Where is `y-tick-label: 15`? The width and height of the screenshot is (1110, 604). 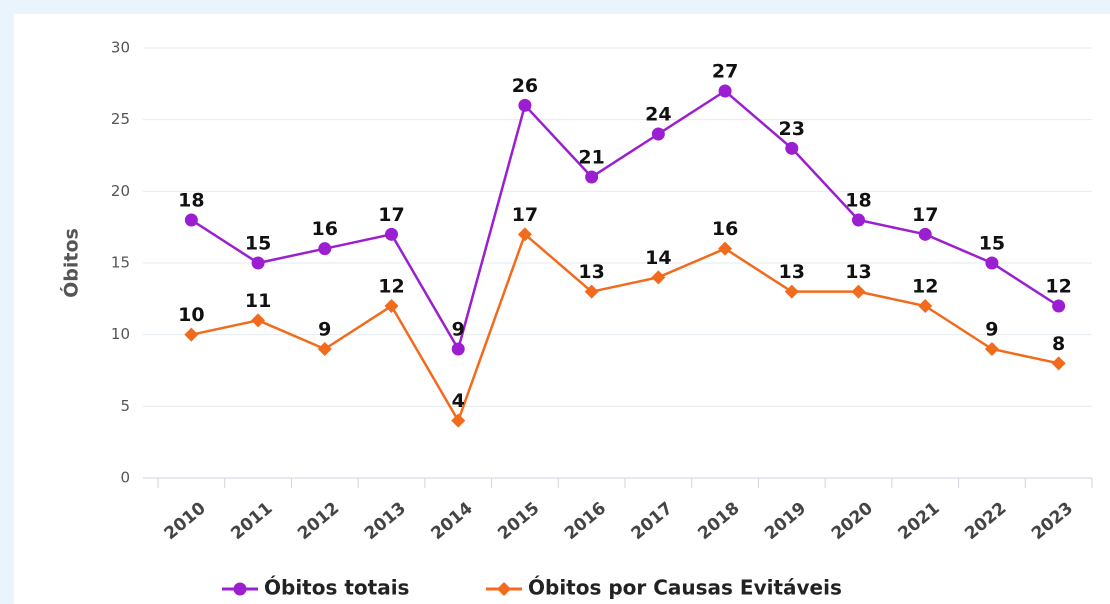 y-tick-label: 15 is located at coordinates (120, 263).